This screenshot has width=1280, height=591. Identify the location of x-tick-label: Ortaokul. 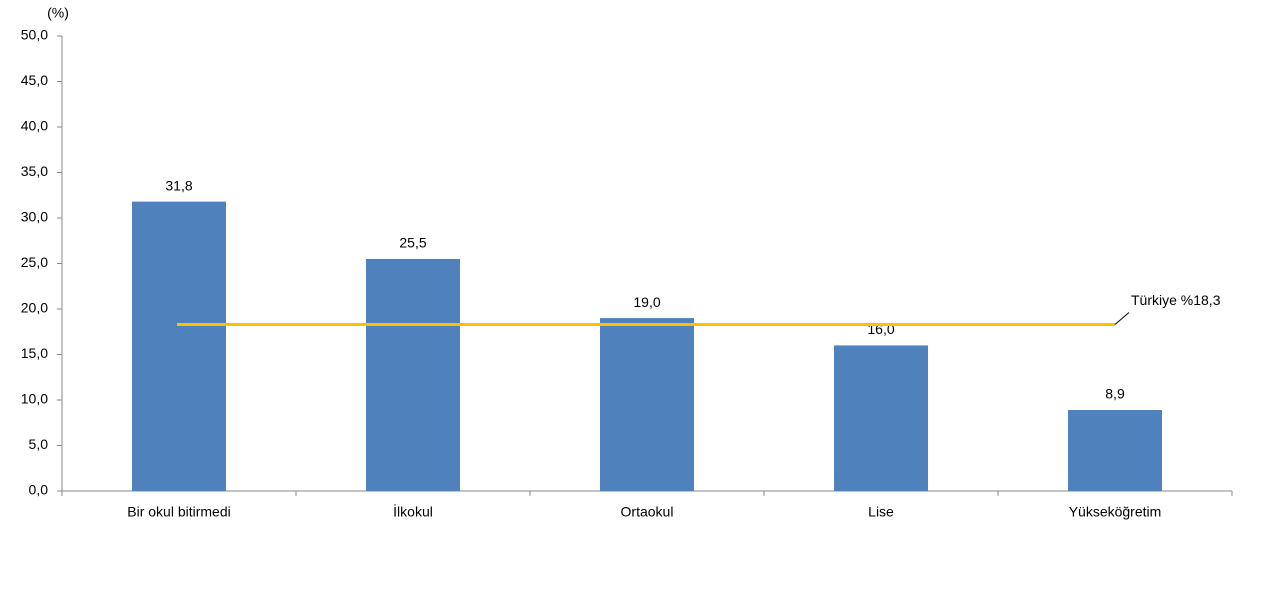
(647, 512).